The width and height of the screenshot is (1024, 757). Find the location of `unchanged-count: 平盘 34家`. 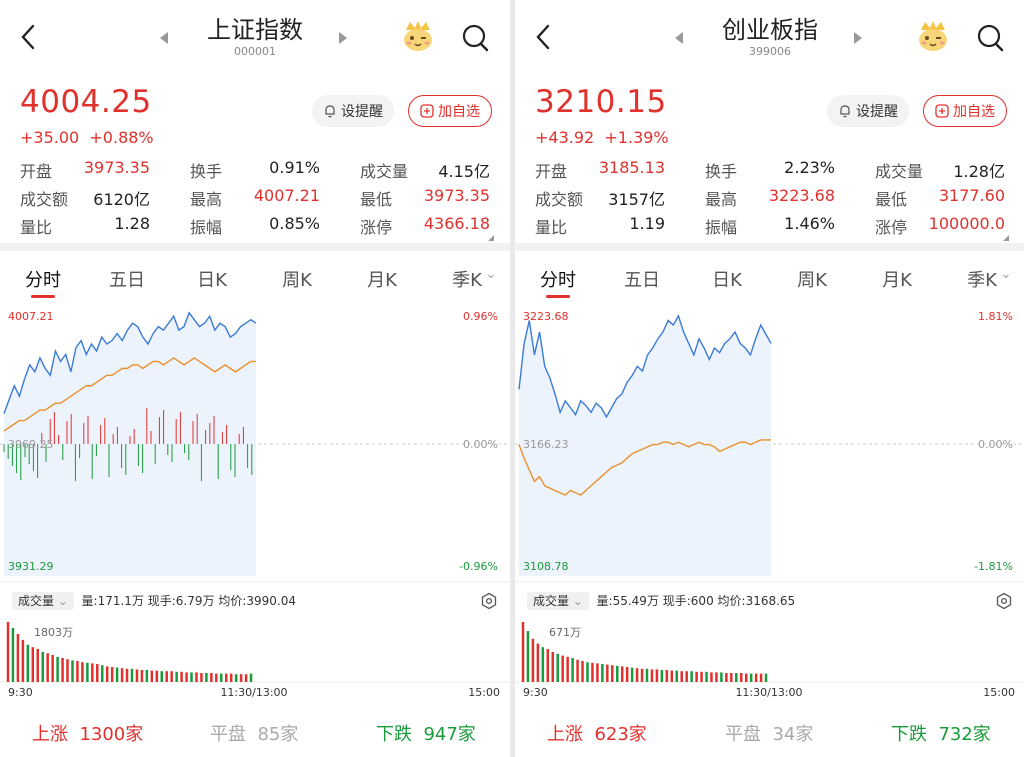

unchanged-count: 平盘 34家 is located at coordinates (769, 733).